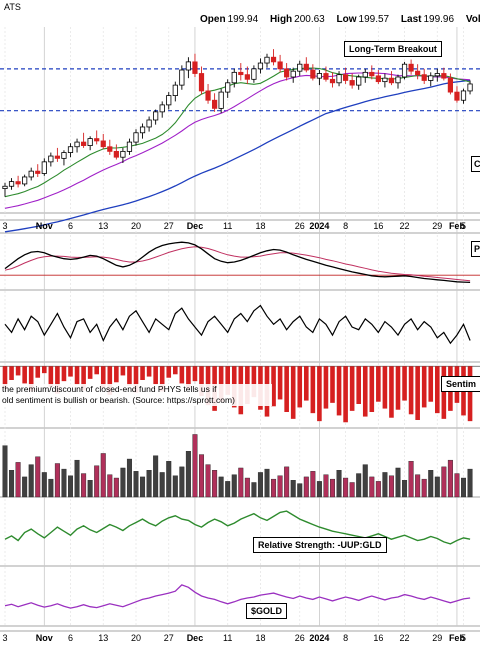  What do you see at coordinates (320, 545) in the screenshot?
I see `relative-strength-label: Relative Strength: -UUP:GLD` at bounding box center [320, 545].